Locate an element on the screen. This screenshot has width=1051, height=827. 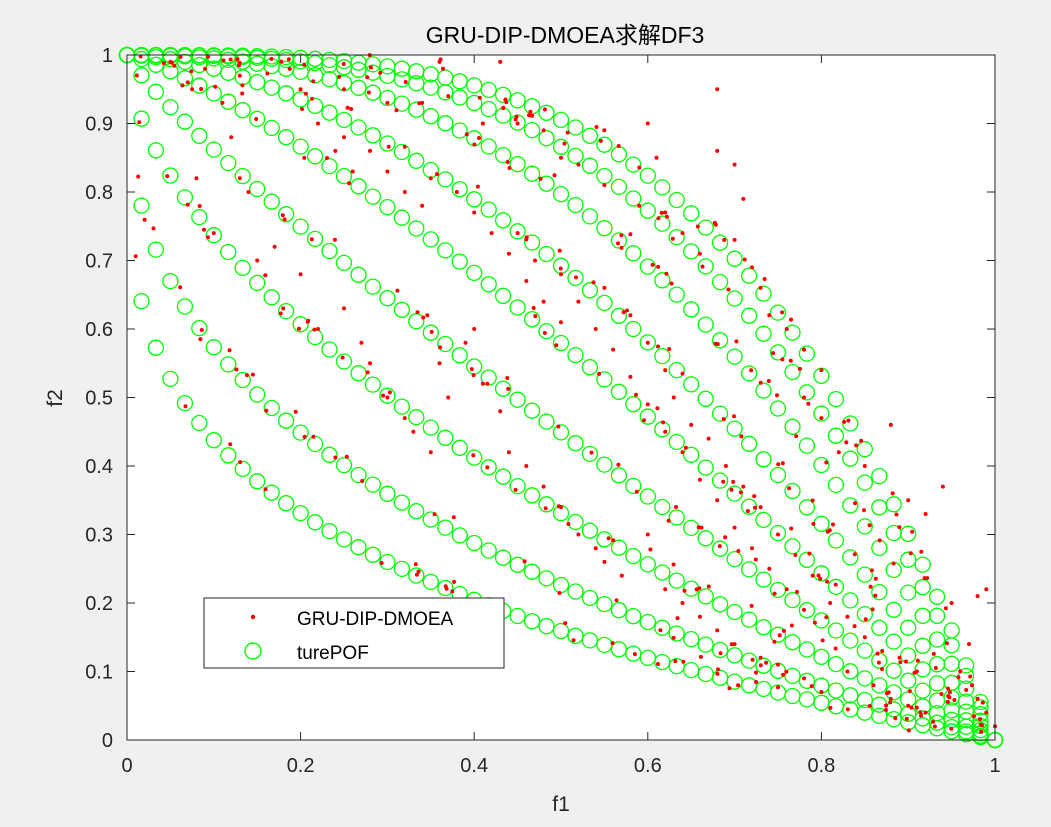
x-tick-label: 0.4 is located at coordinates (474, 766).